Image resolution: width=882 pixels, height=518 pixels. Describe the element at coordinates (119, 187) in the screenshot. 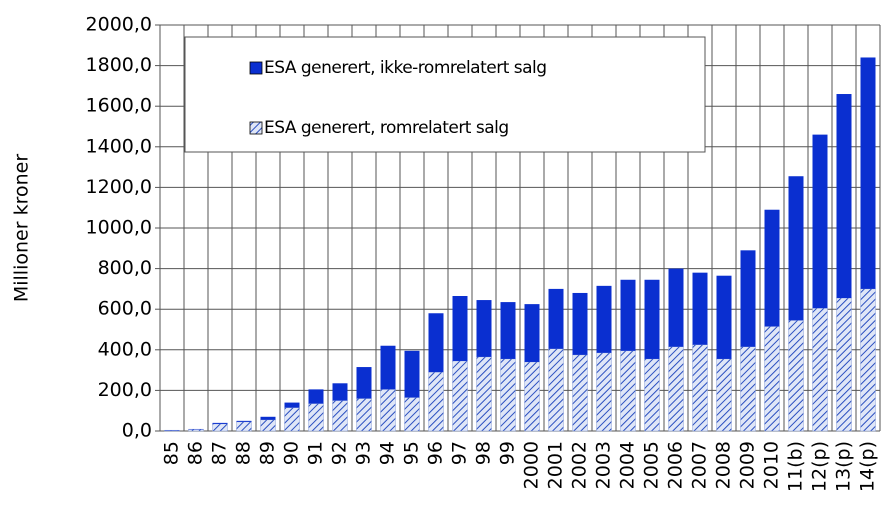

I see `y-tick-label: 1200,0` at that location.